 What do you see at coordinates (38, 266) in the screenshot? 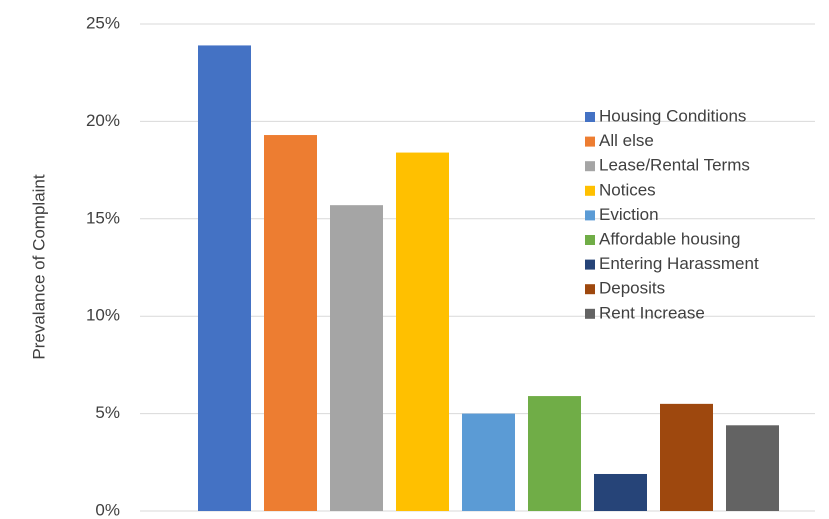
I see `y-axis-label: Prevalance of Complaint` at bounding box center [38, 266].